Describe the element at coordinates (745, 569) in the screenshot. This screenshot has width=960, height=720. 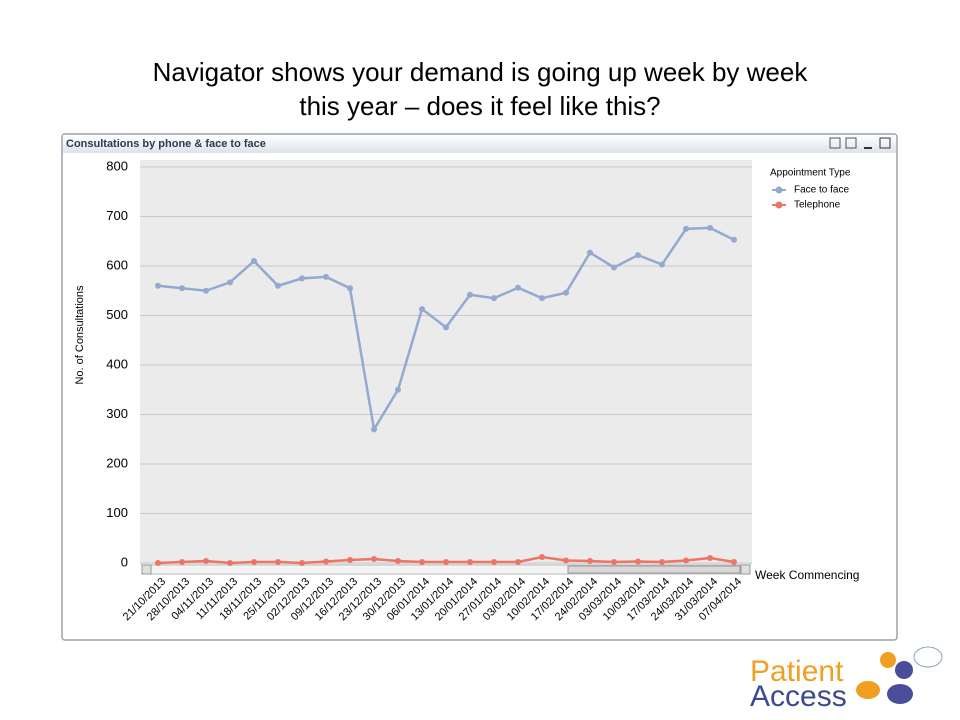
I see `scroll-right` at that location.